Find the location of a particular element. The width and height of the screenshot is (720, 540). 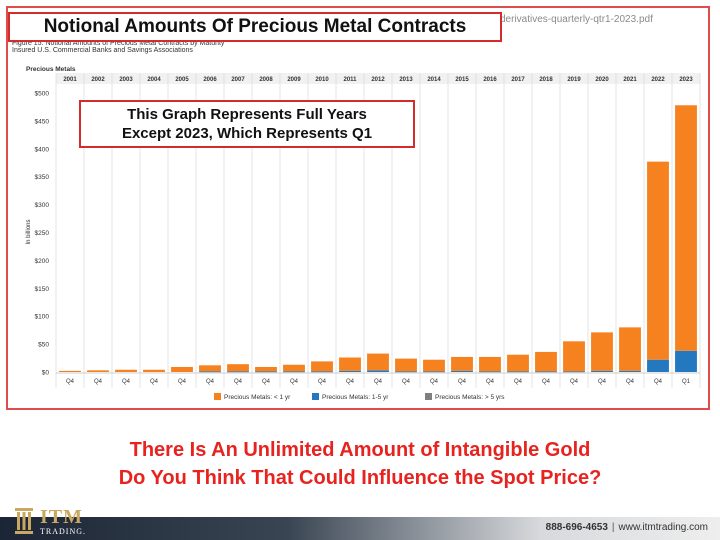

legend-label: Precious Metals: 1-5 yr is located at coordinates (355, 397).